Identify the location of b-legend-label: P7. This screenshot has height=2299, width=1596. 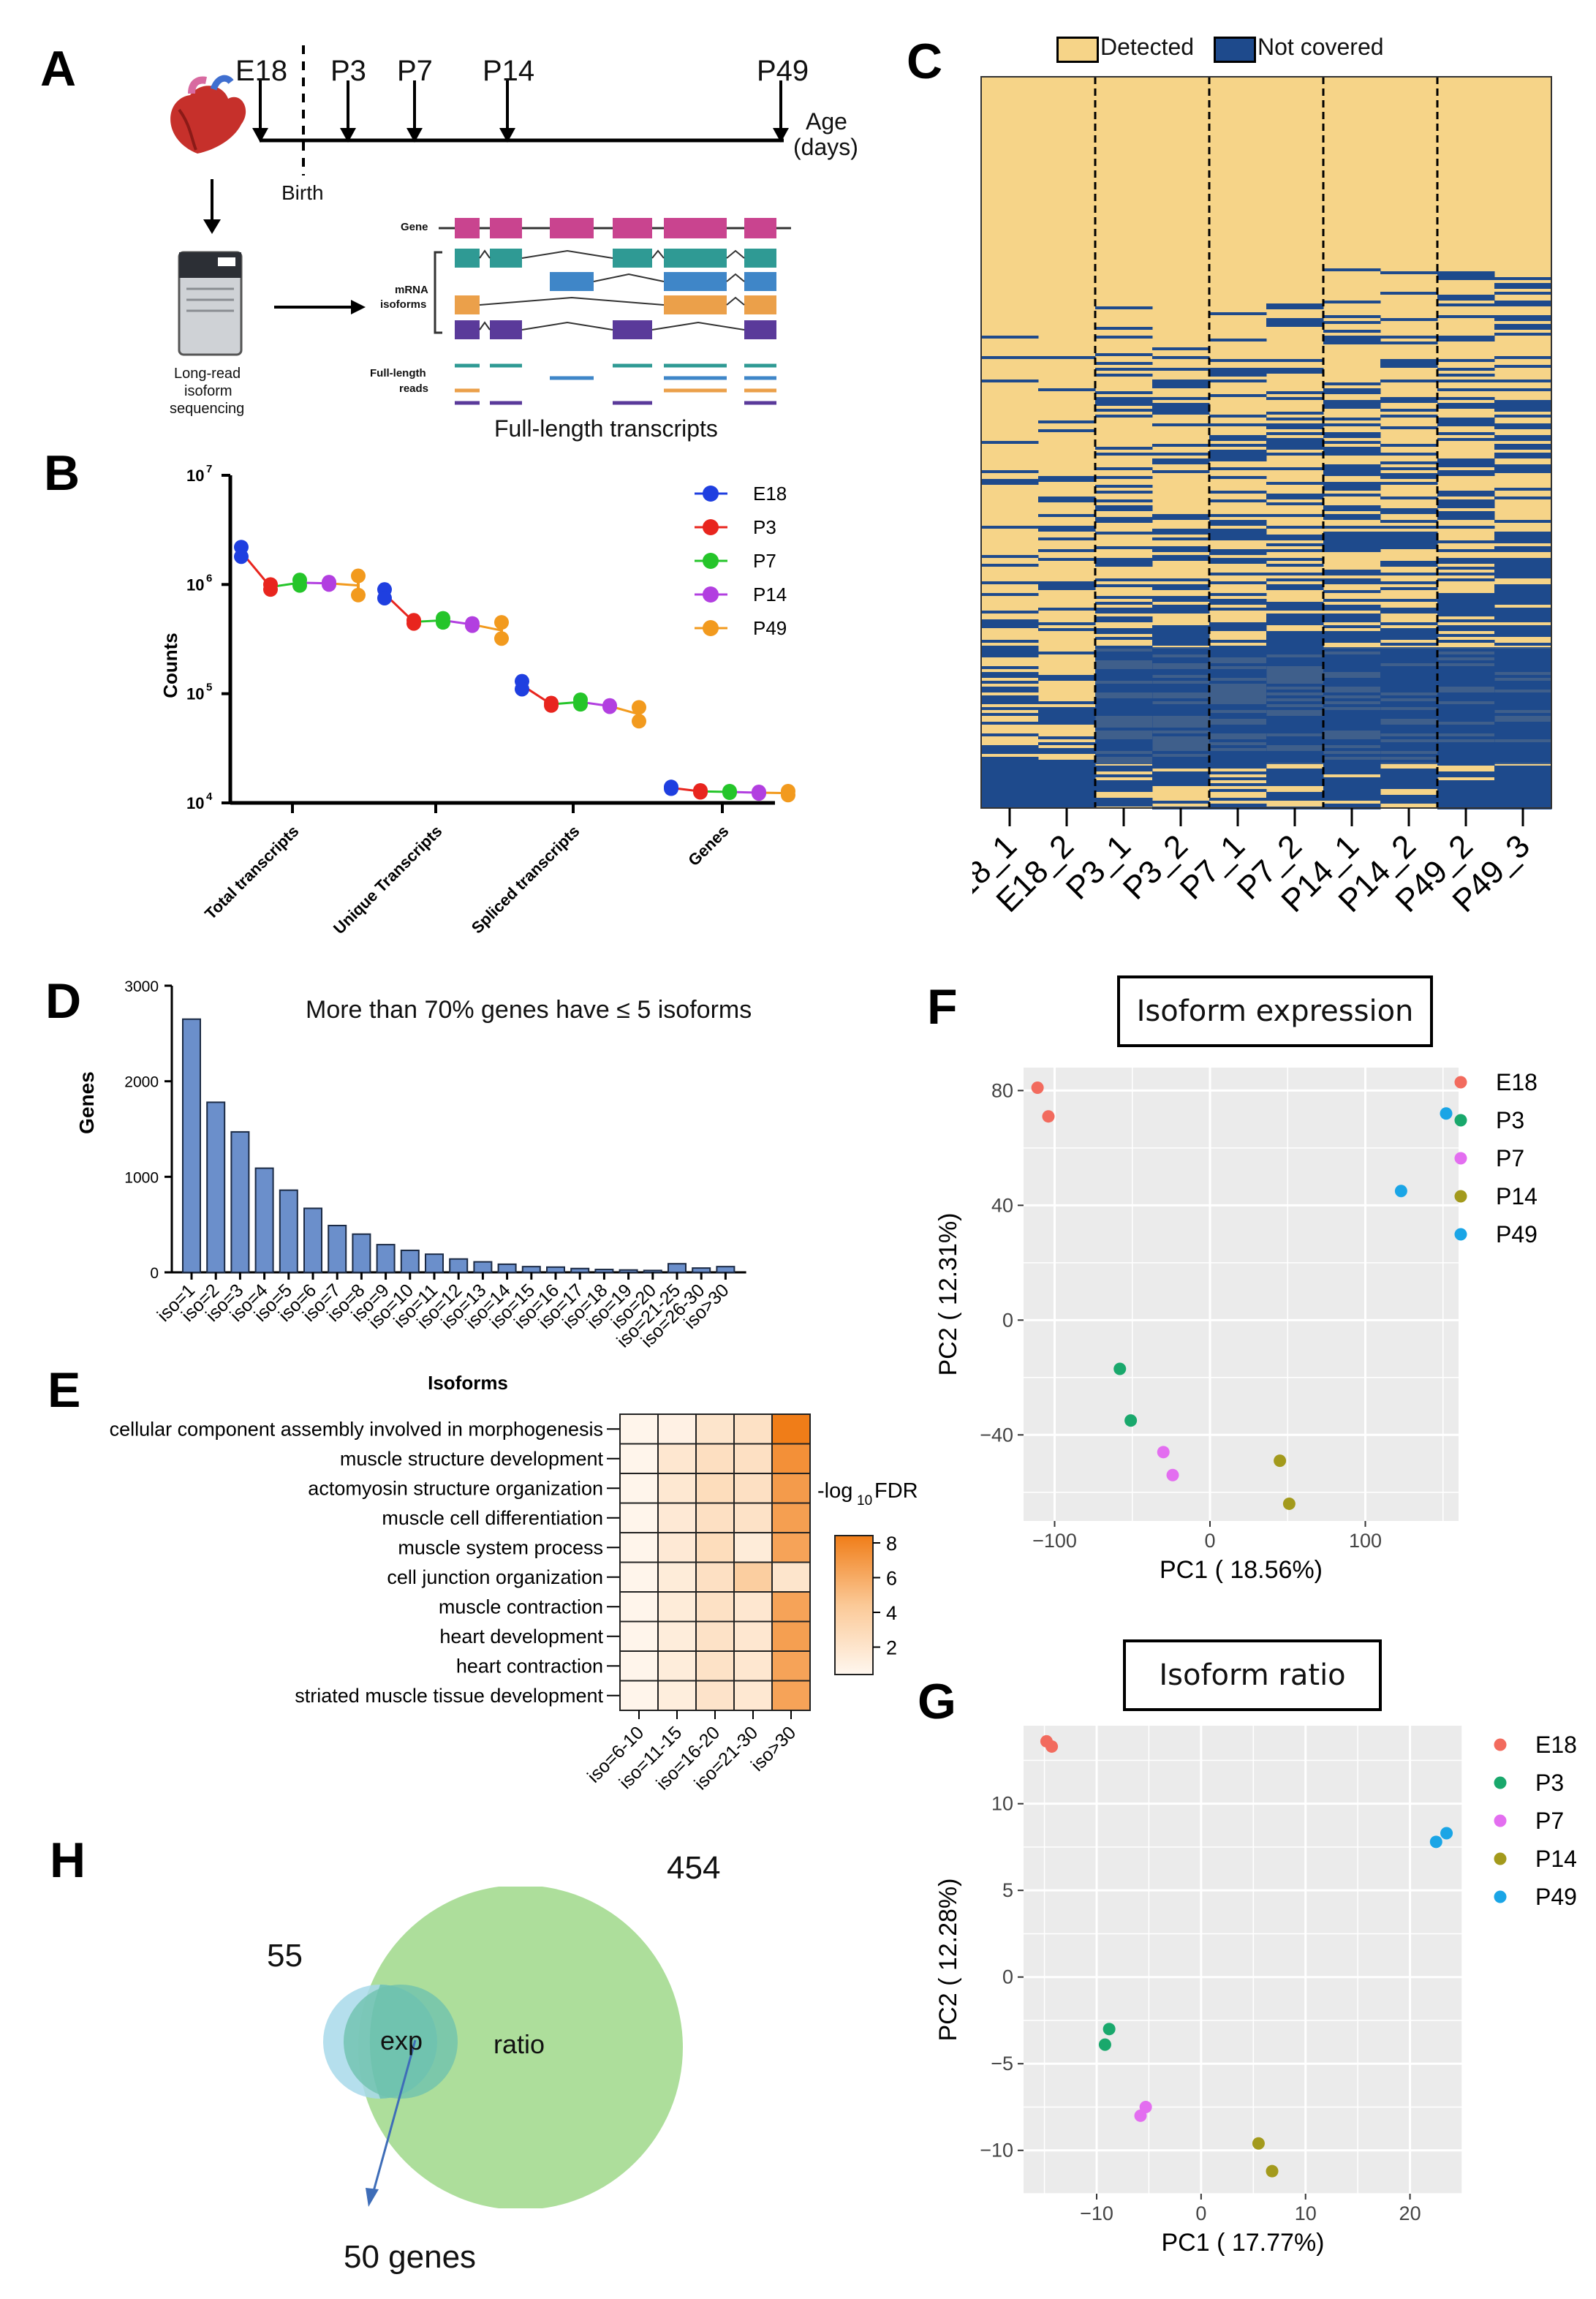
(765, 561).